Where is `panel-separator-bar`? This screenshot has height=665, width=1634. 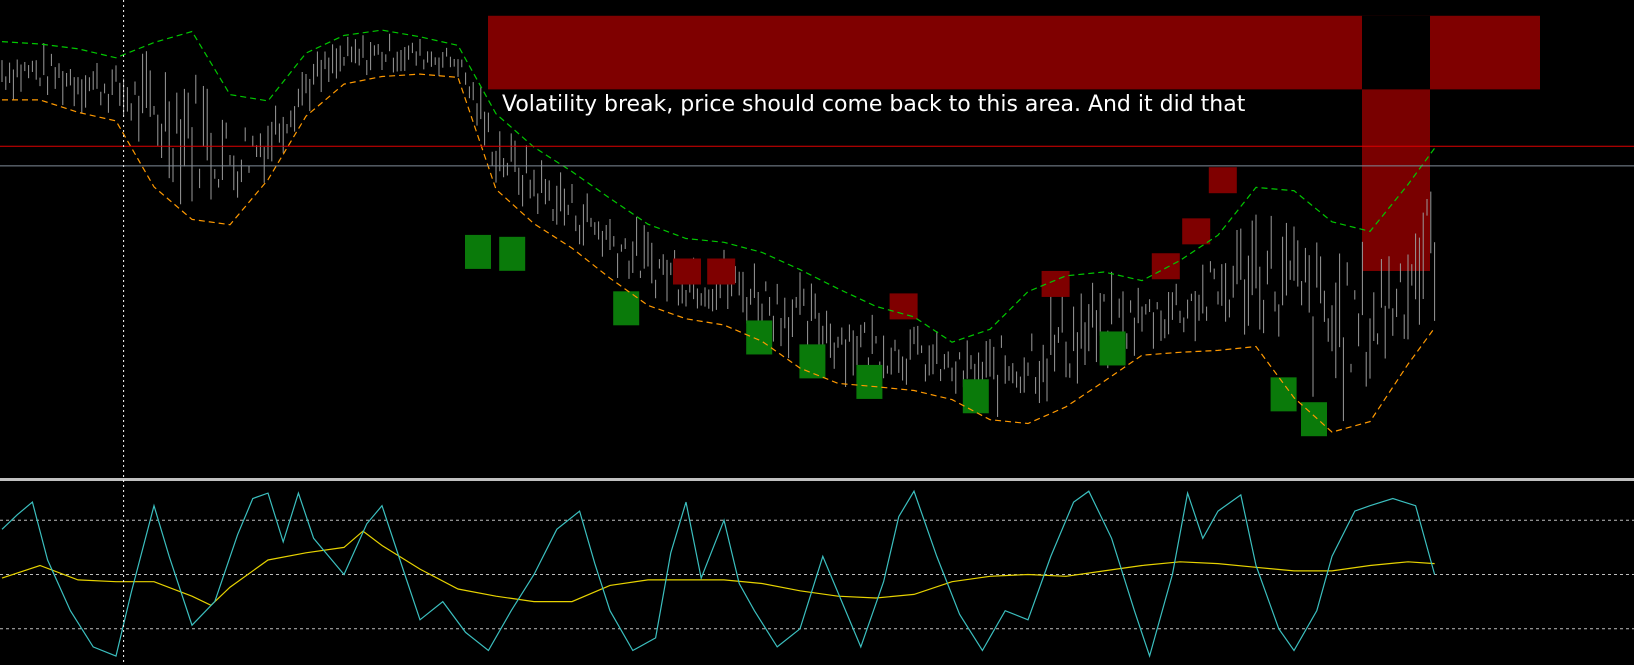 panel-separator-bar is located at coordinates (817, 479).